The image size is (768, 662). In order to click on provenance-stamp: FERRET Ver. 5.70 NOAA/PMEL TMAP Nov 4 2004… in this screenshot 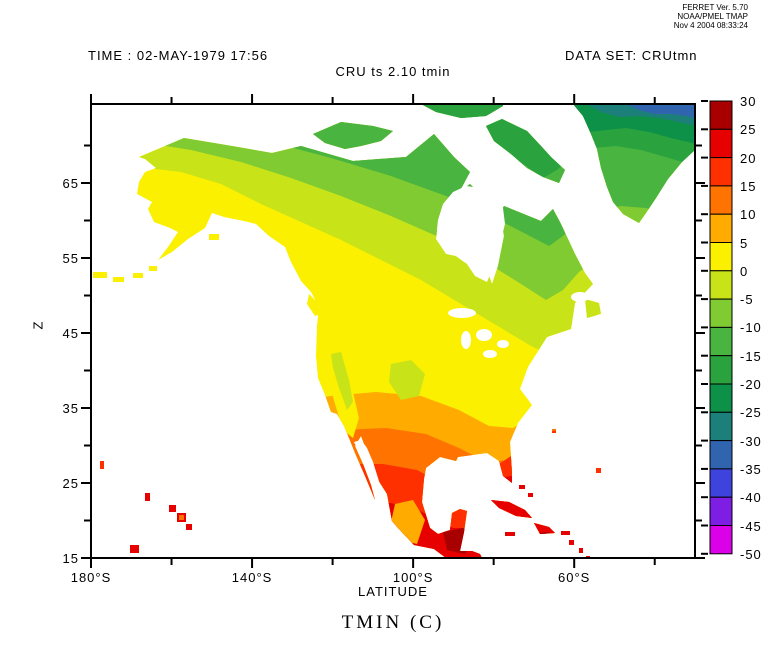, I will do `click(711, 16)`.